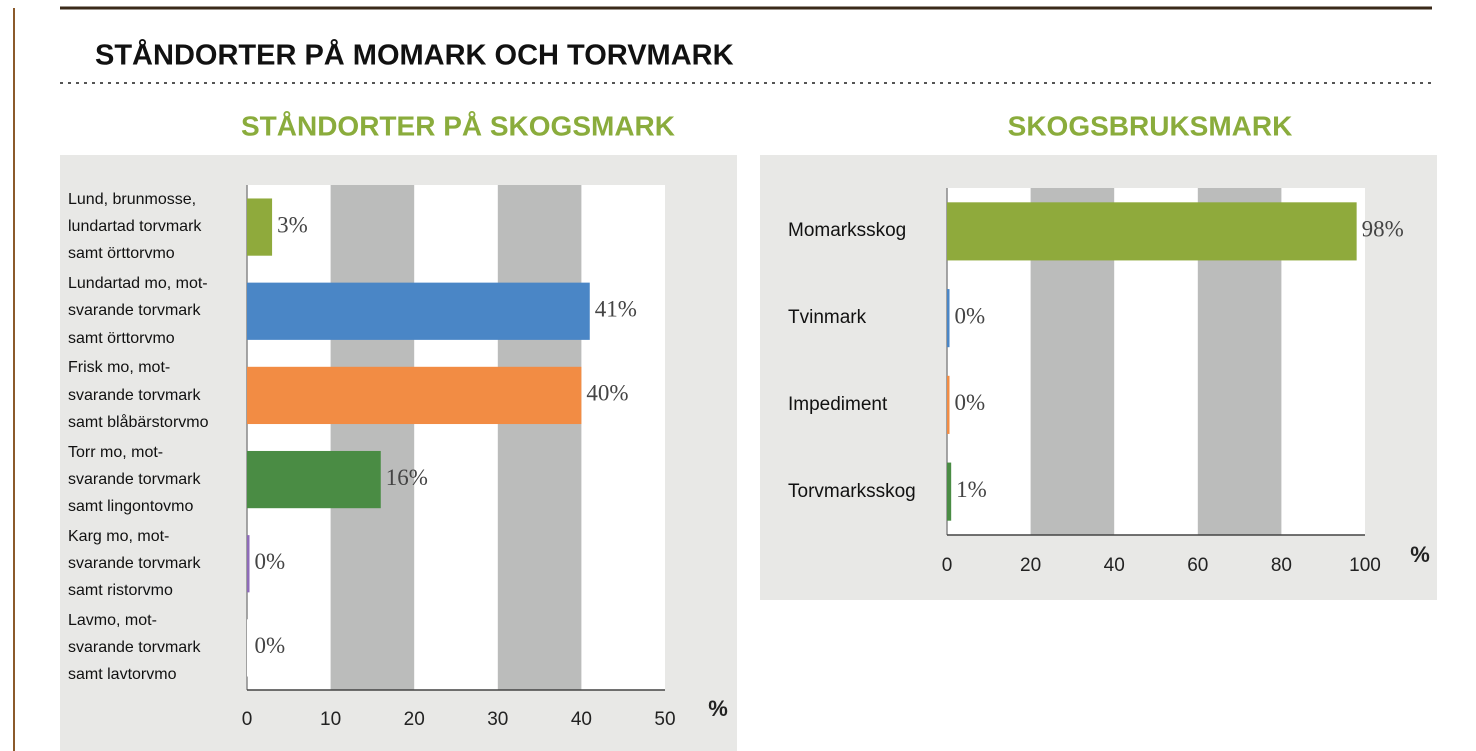  I want to click on chart-title: STÅNDORTER PÅ SKOGSMARK, so click(458, 125).